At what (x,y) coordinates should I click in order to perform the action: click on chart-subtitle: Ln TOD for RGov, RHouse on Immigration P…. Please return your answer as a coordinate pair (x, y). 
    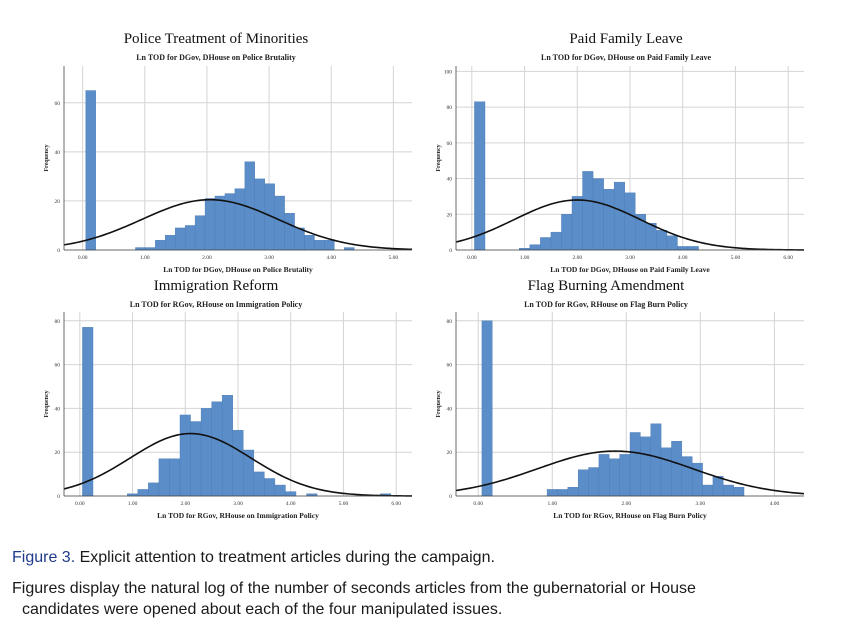
    Looking at the image, I should click on (216, 304).